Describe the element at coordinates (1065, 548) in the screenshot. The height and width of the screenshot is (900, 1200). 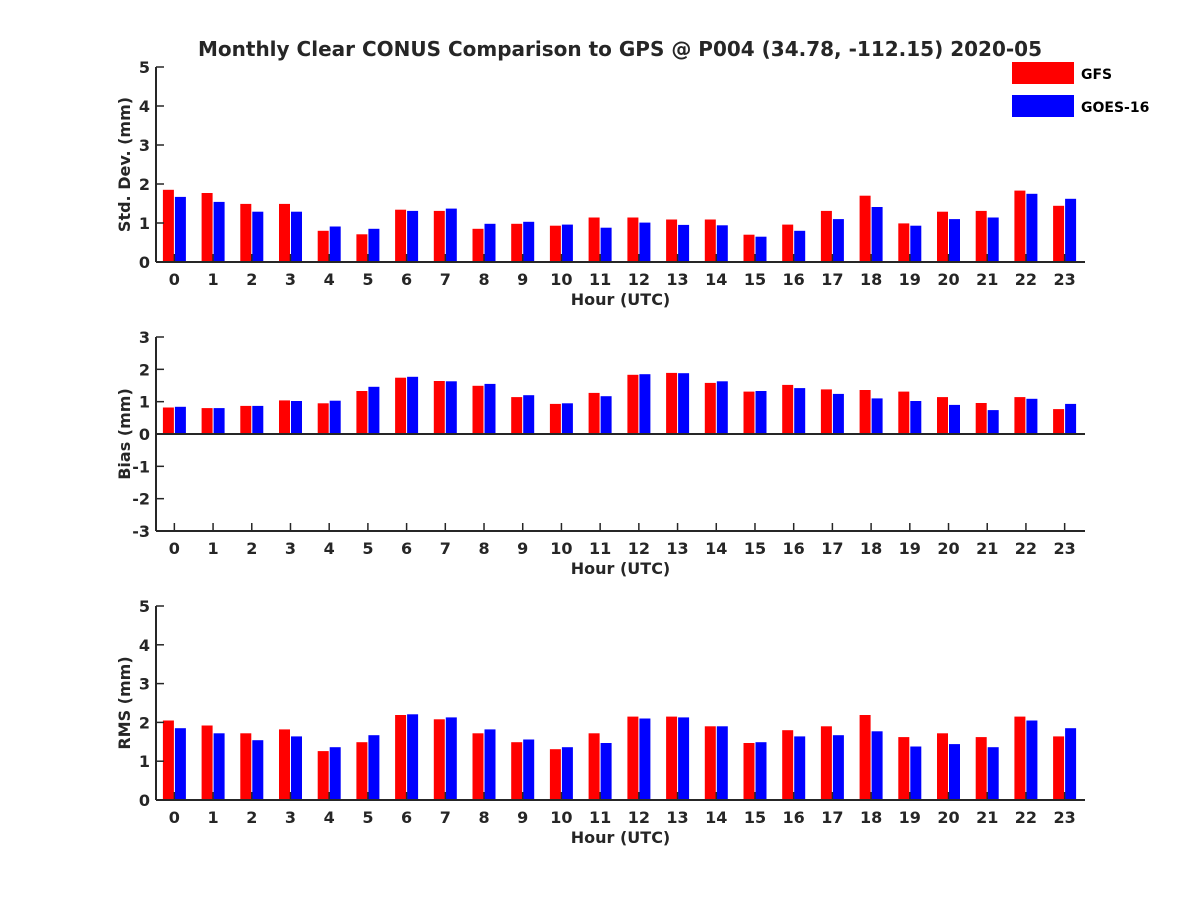
I see `x-tick-label: 23` at that location.